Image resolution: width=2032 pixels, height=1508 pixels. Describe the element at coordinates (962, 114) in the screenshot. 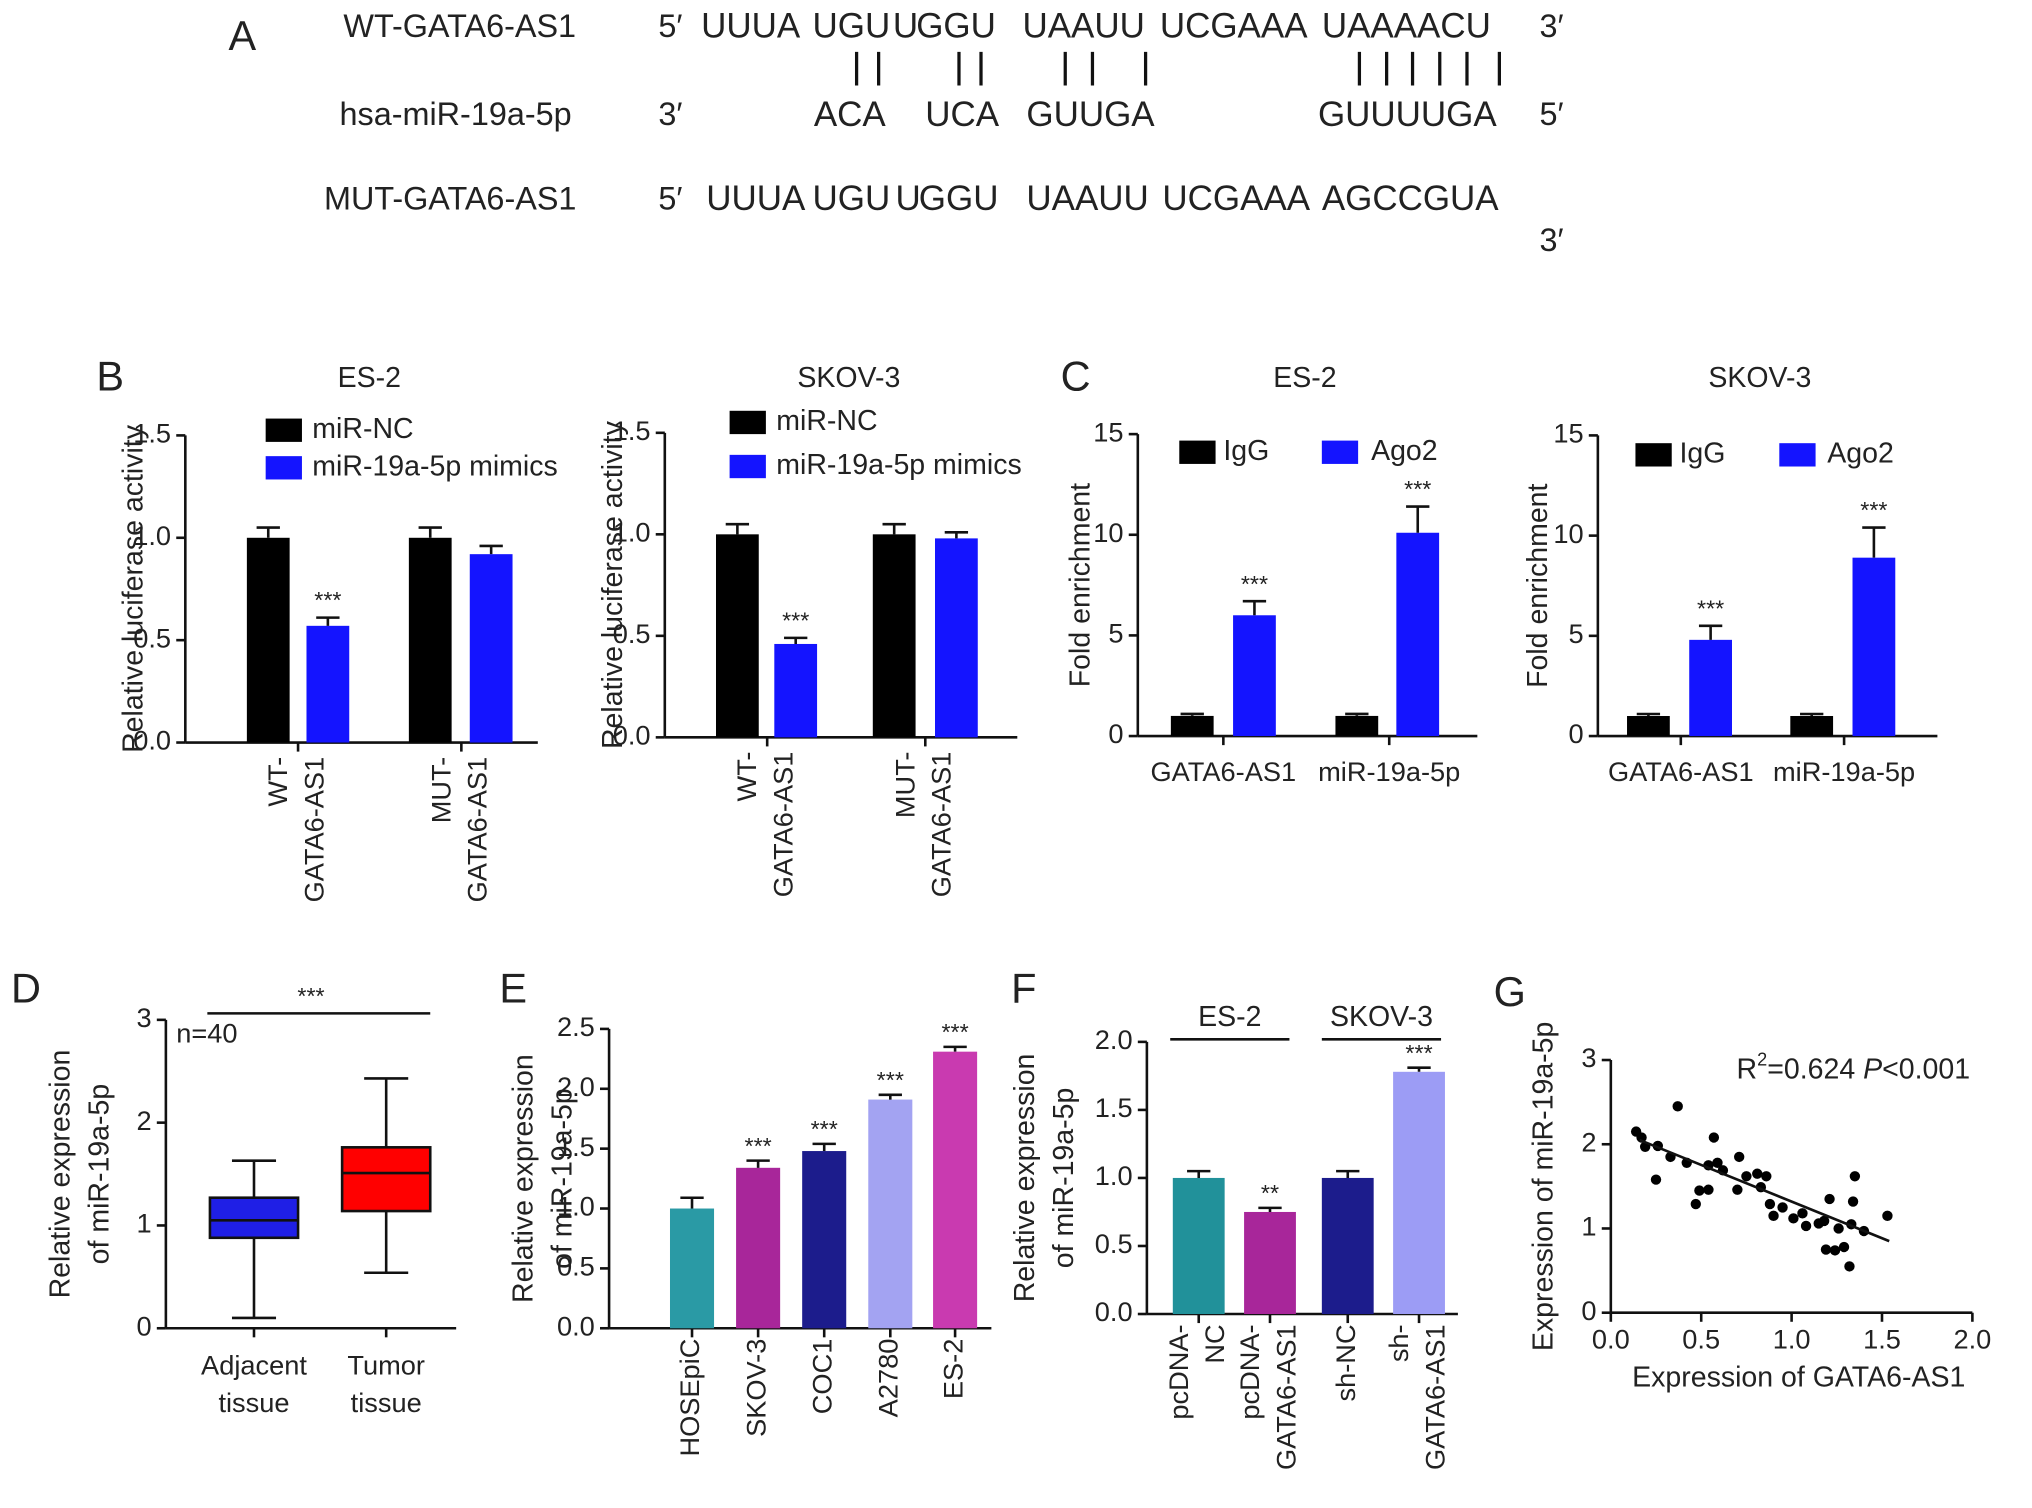

I see `sequence-segment: UCA` at that location.